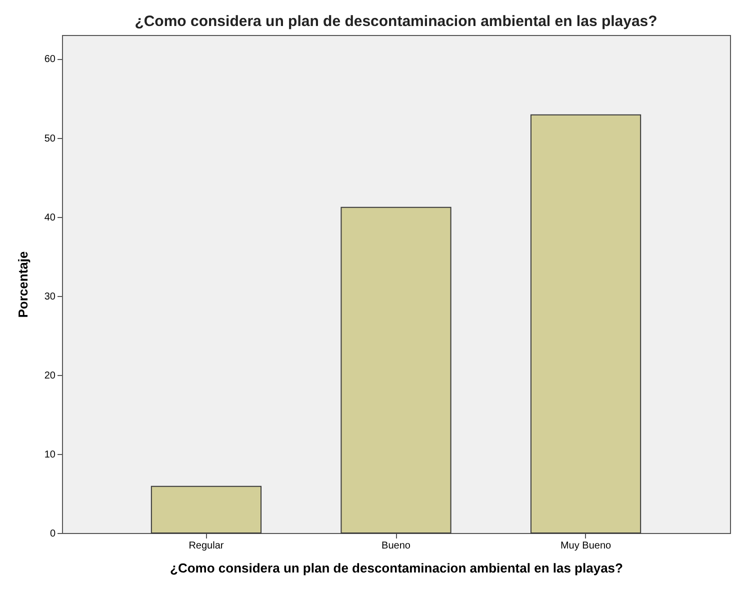 The height and width of the screenshot is (589, 742). I want to click on y-axis-title: Porcentaje, so click(22, 284).